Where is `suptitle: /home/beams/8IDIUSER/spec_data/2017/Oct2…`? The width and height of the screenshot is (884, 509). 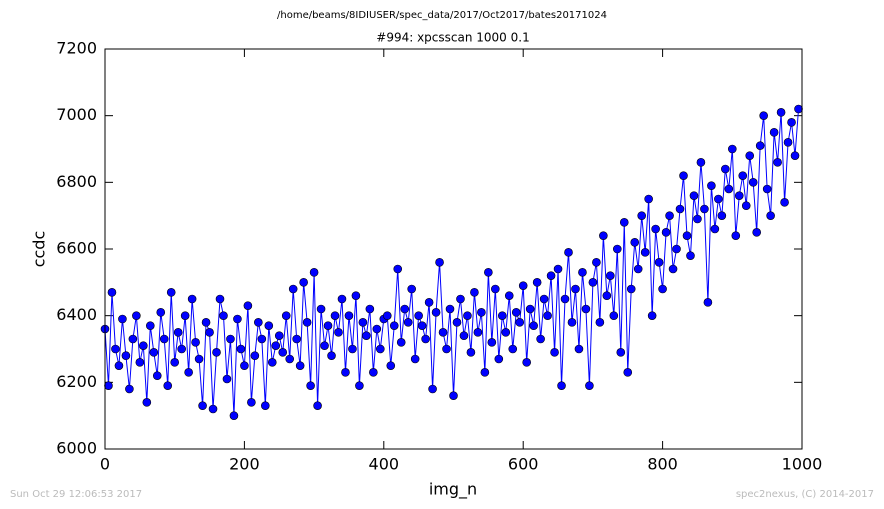 suptitle: /home/beams/8IDIUSER/spec_data/2017/Oct2… is located at coordinates (442, 15).